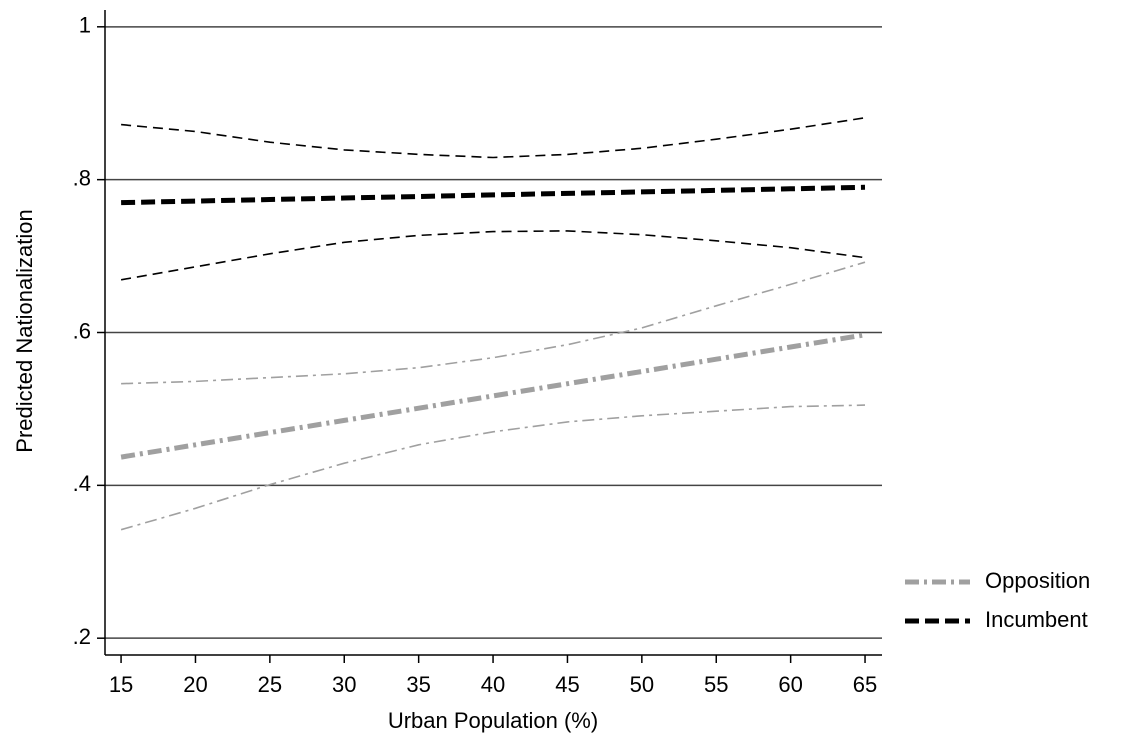 The width and height of the screenshot is (1123, 744). Describe the element at coordinates (195, 684) in the screenshot. I see `x-tick-label: 20` at that location.